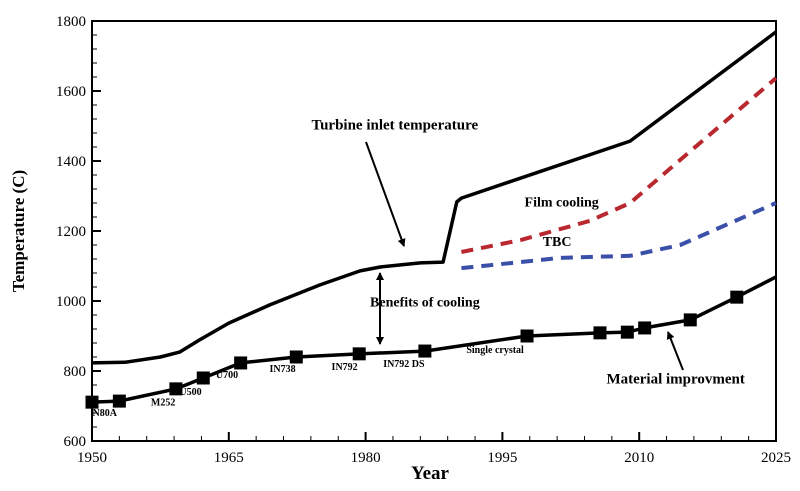 This screenshot has height=491, width=800. I want to click on annotation-label: TBC, so click(557, 242).